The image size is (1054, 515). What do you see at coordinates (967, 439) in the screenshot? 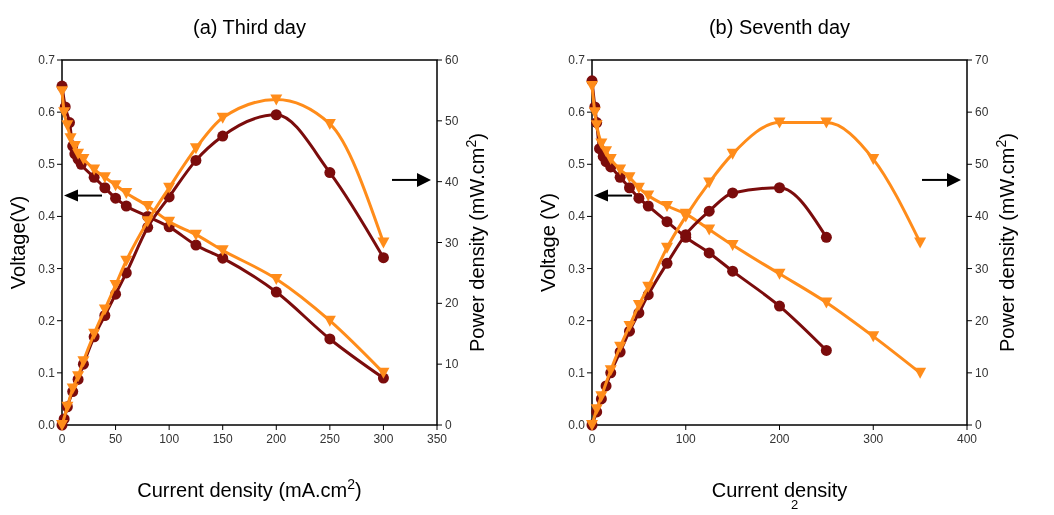
I see `x-tick-label: 400` at bounding box center [967, 439].